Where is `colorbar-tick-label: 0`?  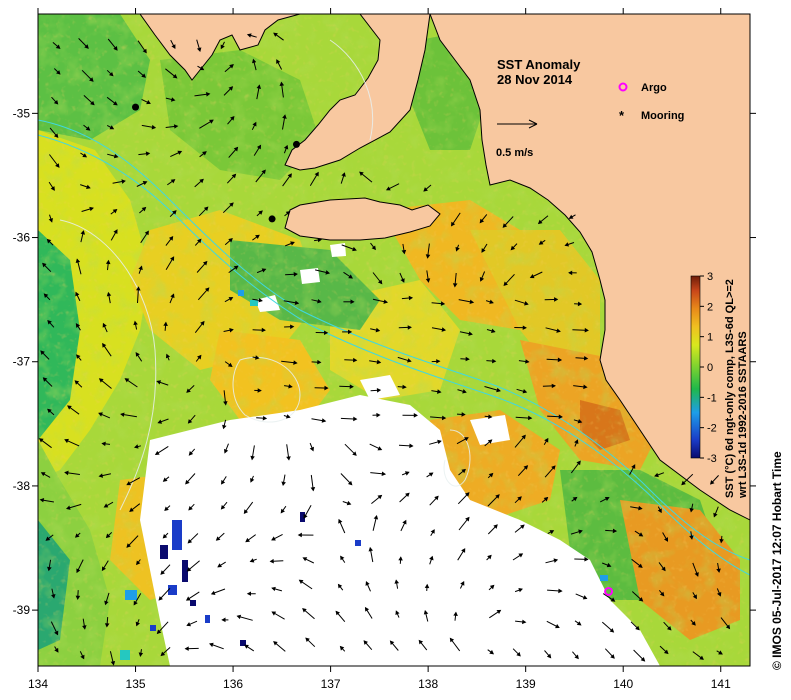
colorbar-tick-label: 0 is located at coordinates (710, 368).